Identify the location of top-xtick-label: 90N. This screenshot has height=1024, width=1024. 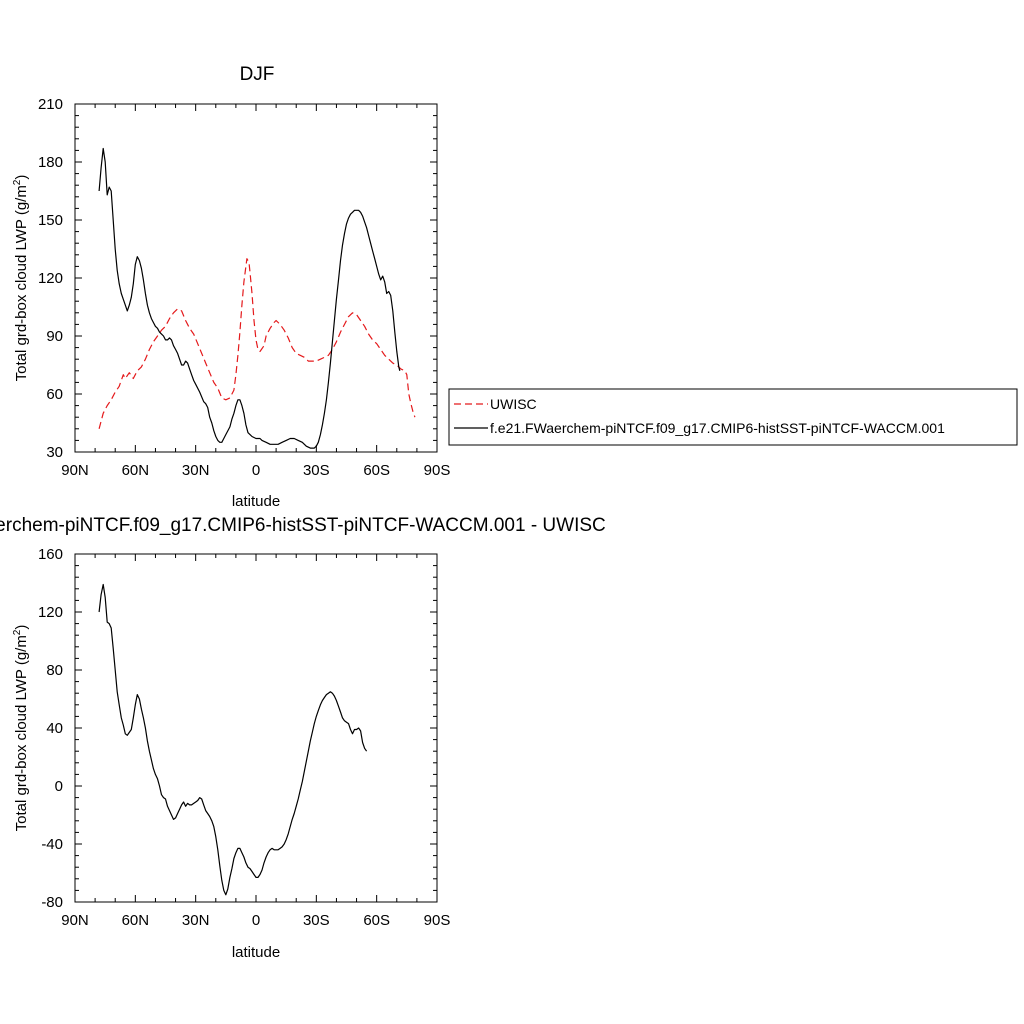
(75, 470).